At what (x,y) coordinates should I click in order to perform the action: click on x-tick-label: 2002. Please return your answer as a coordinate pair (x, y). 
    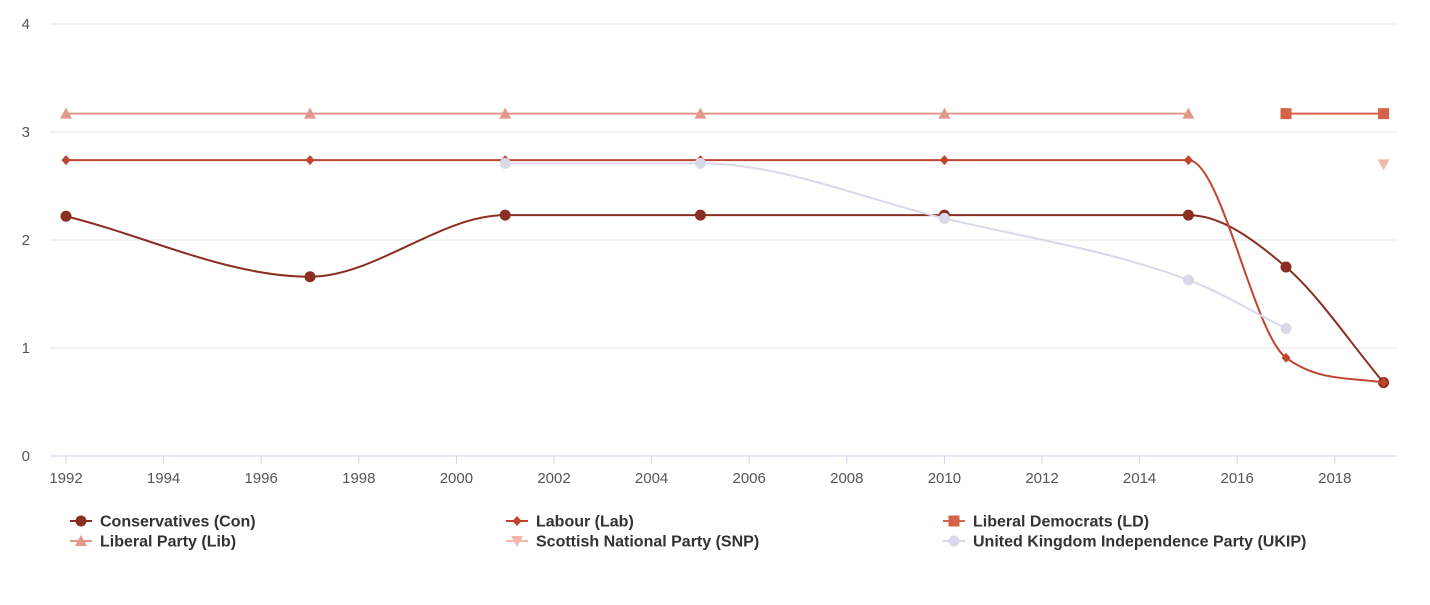
    Looking at the image, I should click on (553, 478).